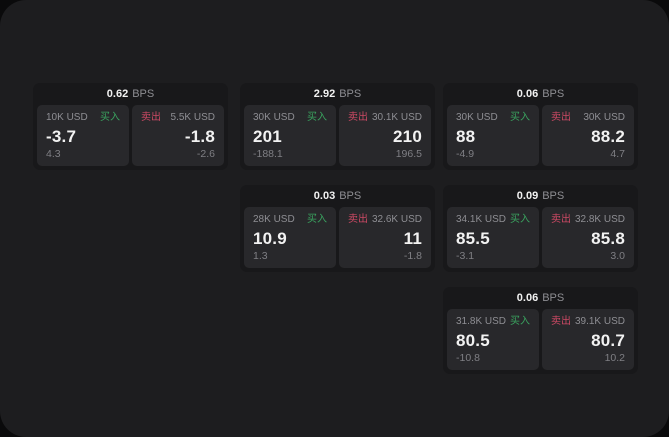  I want to click on sell-panel: 卖出 32.6K USD 11 -1.8, so click(385, 237).